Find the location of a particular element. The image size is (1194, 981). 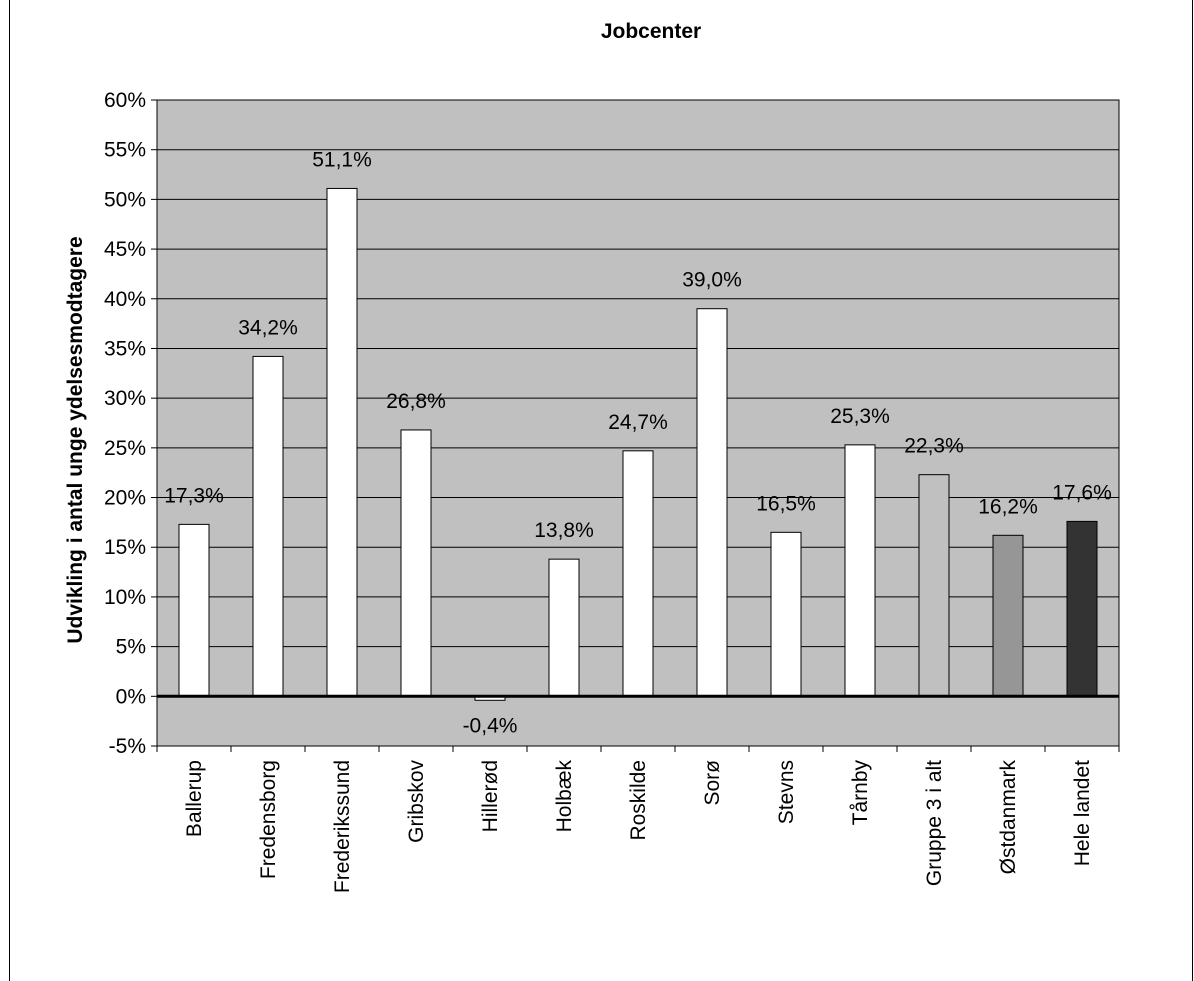

y-tick-label: 25% is located at coordinates (125, 448).